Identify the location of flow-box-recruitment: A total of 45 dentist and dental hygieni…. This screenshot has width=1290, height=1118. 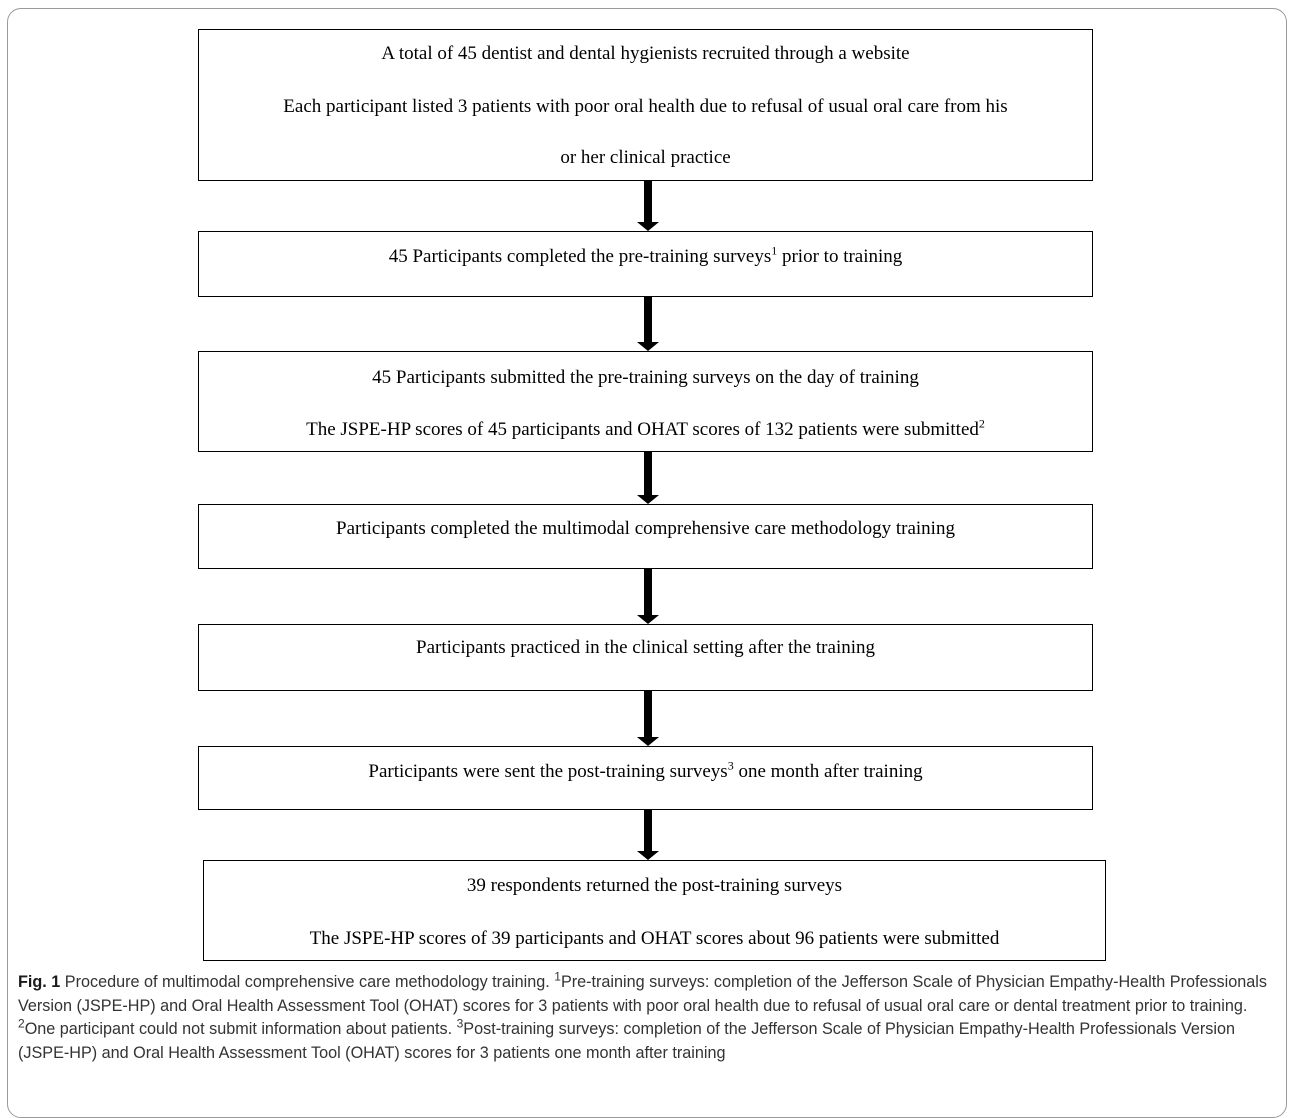
(645, 105).